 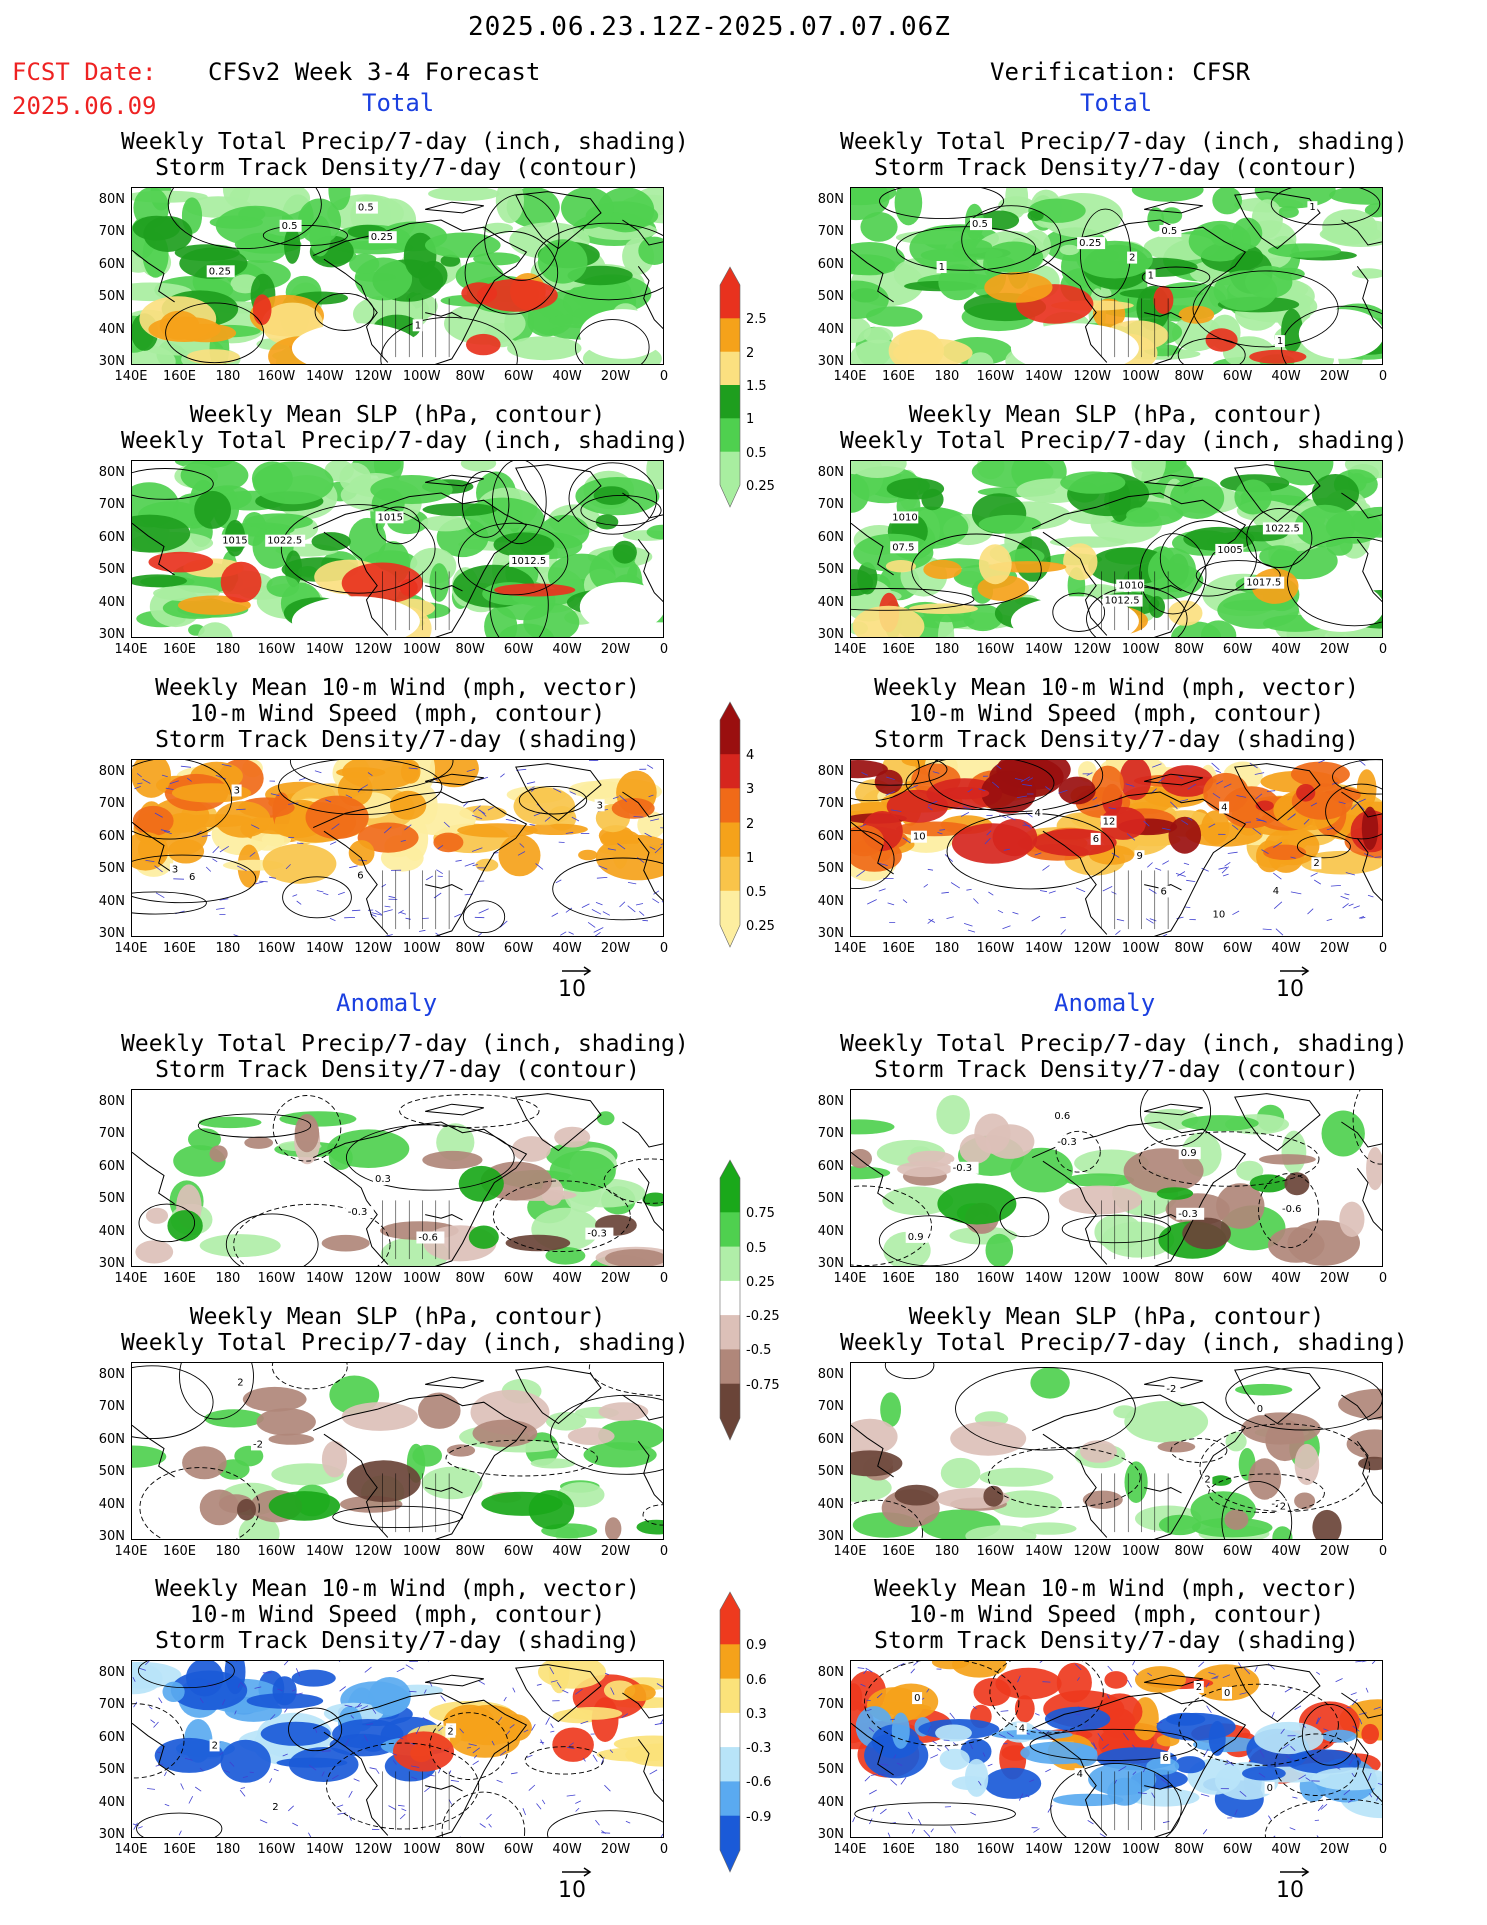 What do you see at coordinates (567, 1278) in the screenshot?
I see `lon-tick-label: 40W` at bounding box center [567, 1278].